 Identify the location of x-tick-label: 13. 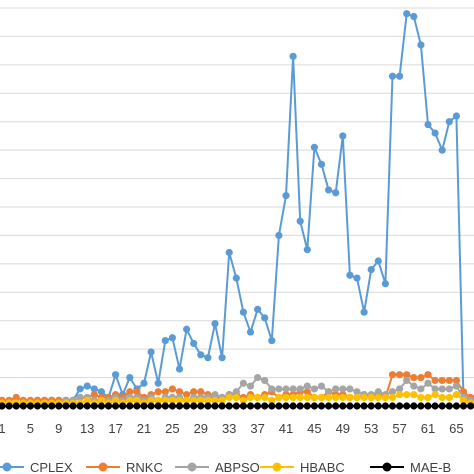
(87, 428).